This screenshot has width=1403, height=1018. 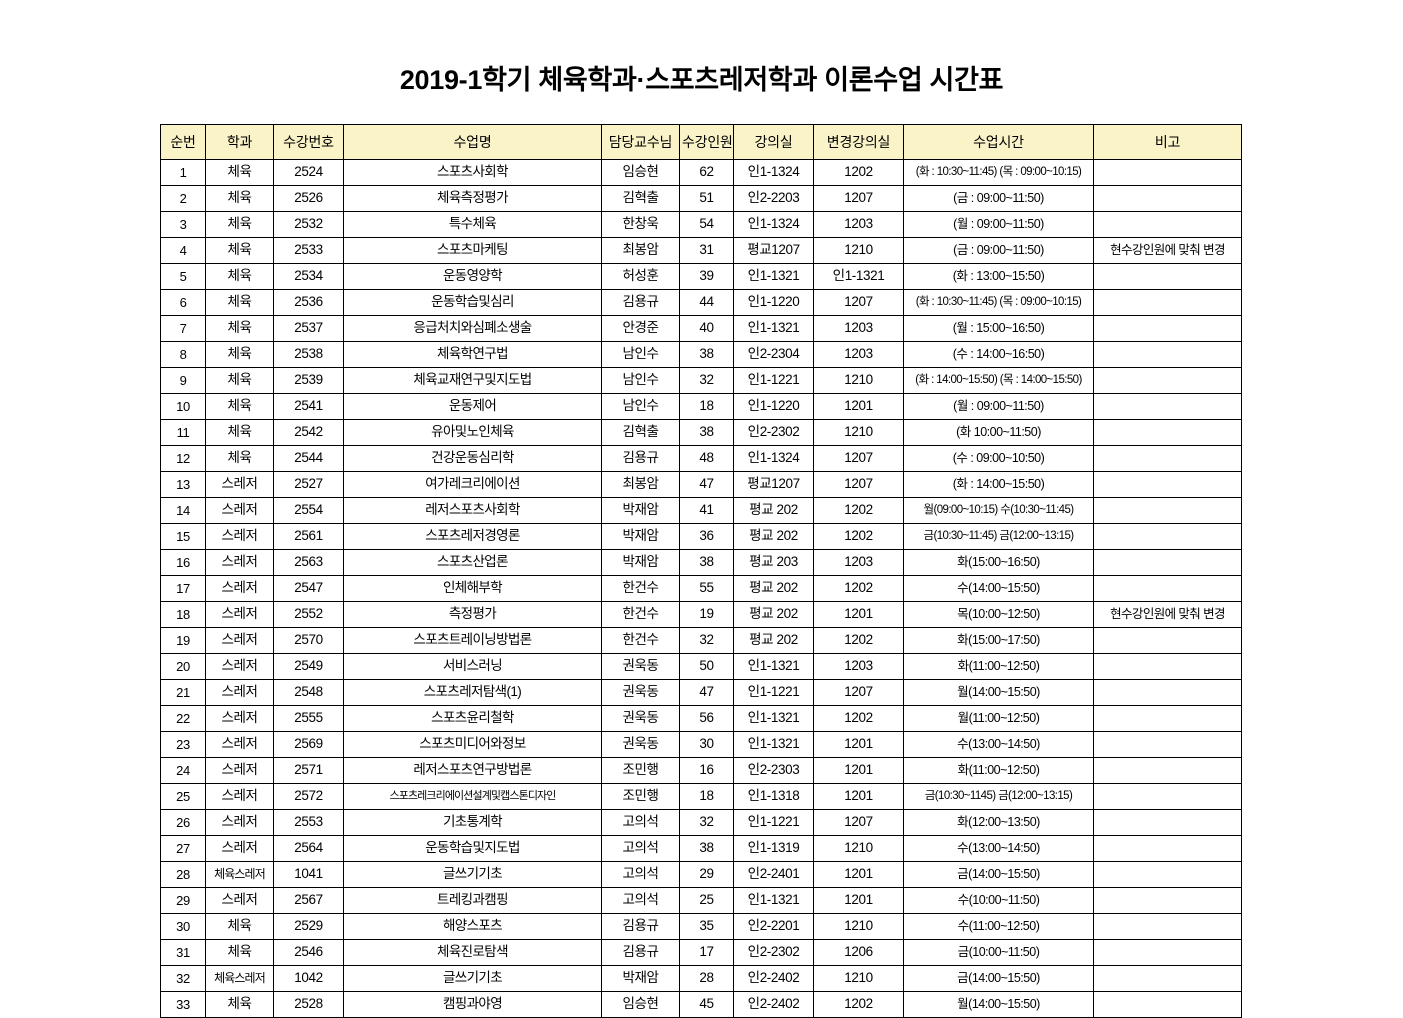 I want to click on cell-room: 인1-1324, so click(x=773, y=172).